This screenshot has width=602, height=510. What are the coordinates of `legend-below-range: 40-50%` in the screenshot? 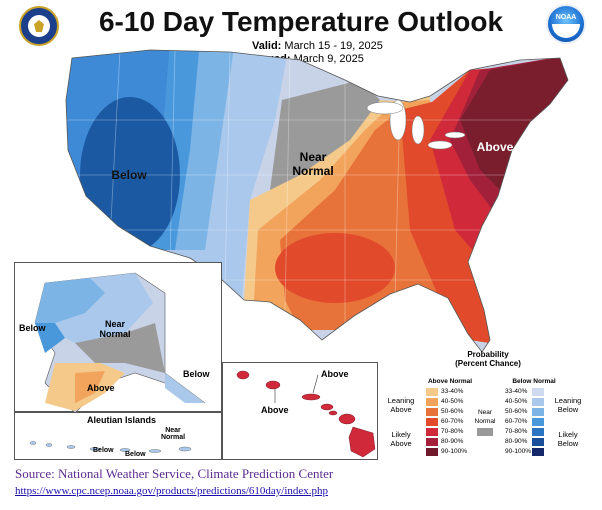 It's located at (516, 401).